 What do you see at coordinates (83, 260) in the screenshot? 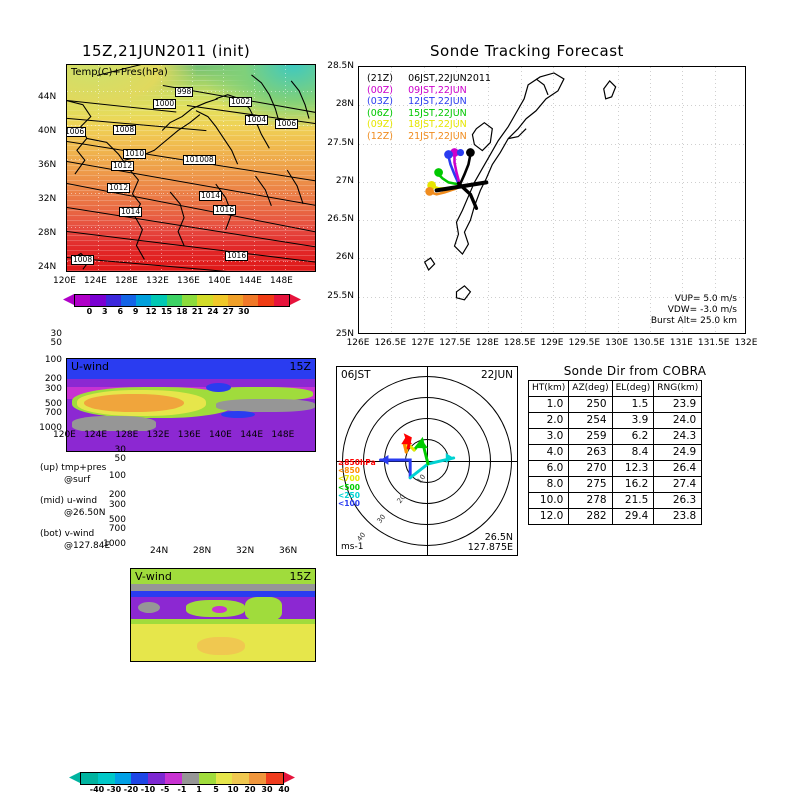
I see `contour-label: 1008` at bounding box center [83, 260].